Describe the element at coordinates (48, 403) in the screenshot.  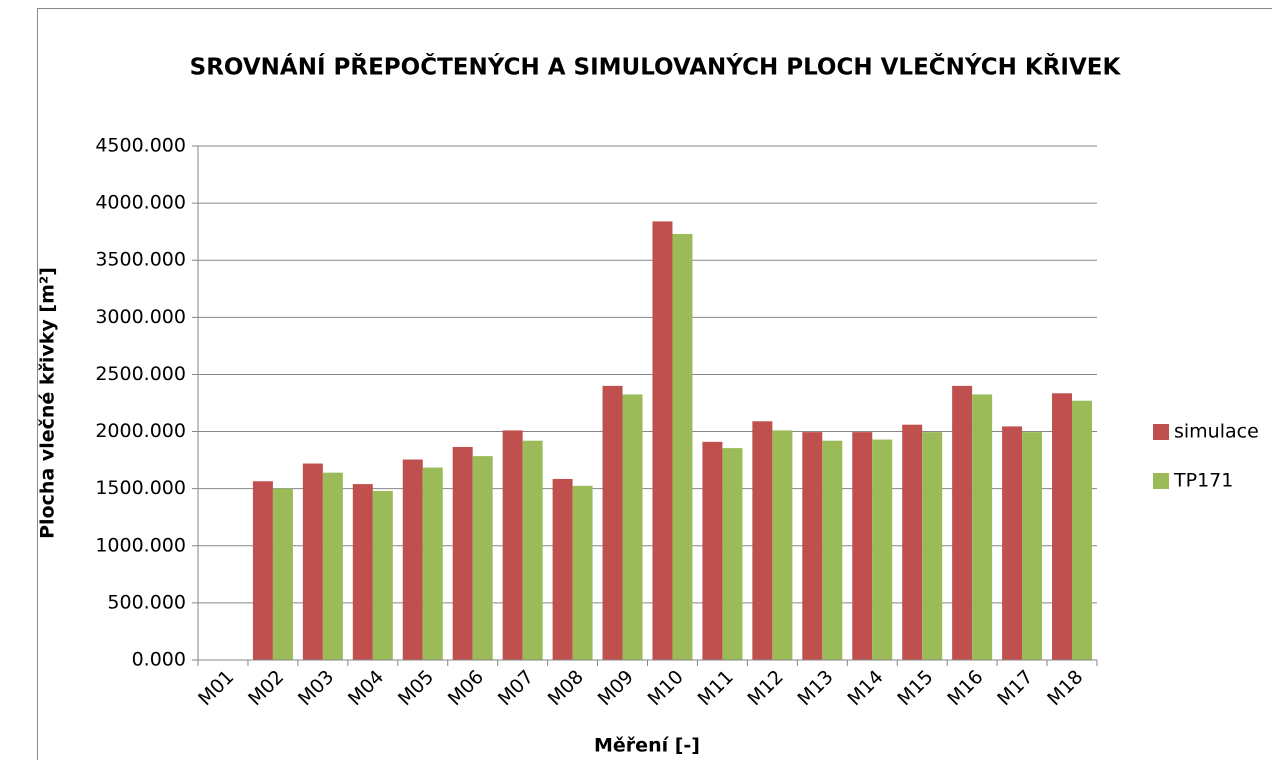
I see `y-axis-title: Plocha vlečné křivky [m²]` at that location.